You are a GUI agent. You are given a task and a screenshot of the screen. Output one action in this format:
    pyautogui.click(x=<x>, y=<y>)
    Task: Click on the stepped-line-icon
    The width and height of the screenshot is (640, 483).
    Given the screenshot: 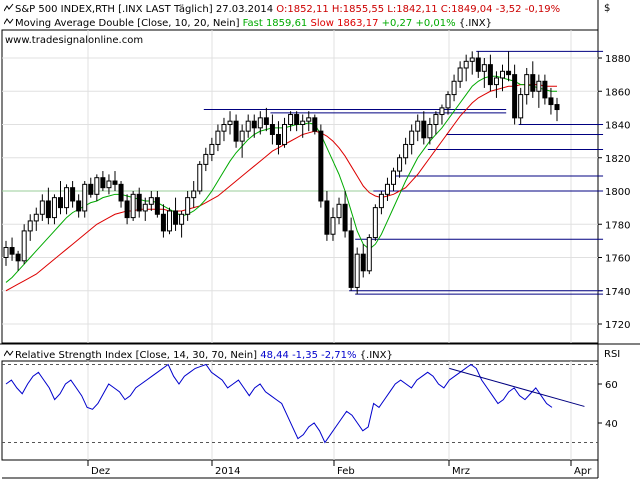 What is the action you would take?
    pyautogui.click(x=9, y=9)
    